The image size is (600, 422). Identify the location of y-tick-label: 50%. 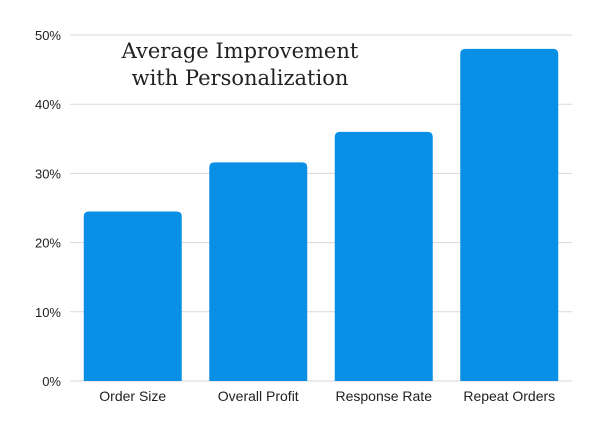
(48, 35).